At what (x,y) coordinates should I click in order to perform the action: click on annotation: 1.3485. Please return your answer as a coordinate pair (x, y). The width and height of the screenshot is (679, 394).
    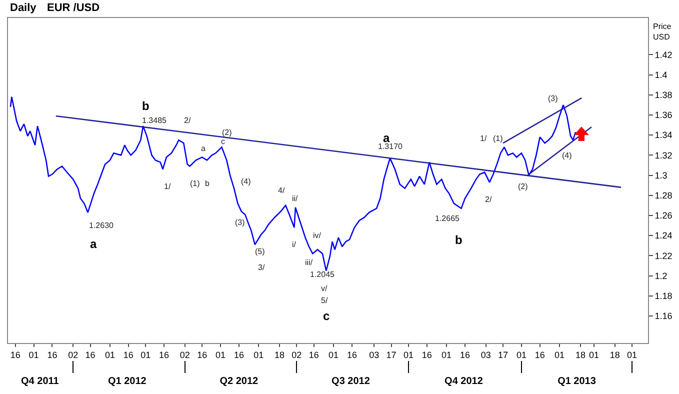
    Looking at the image, I should click on (155, 120).